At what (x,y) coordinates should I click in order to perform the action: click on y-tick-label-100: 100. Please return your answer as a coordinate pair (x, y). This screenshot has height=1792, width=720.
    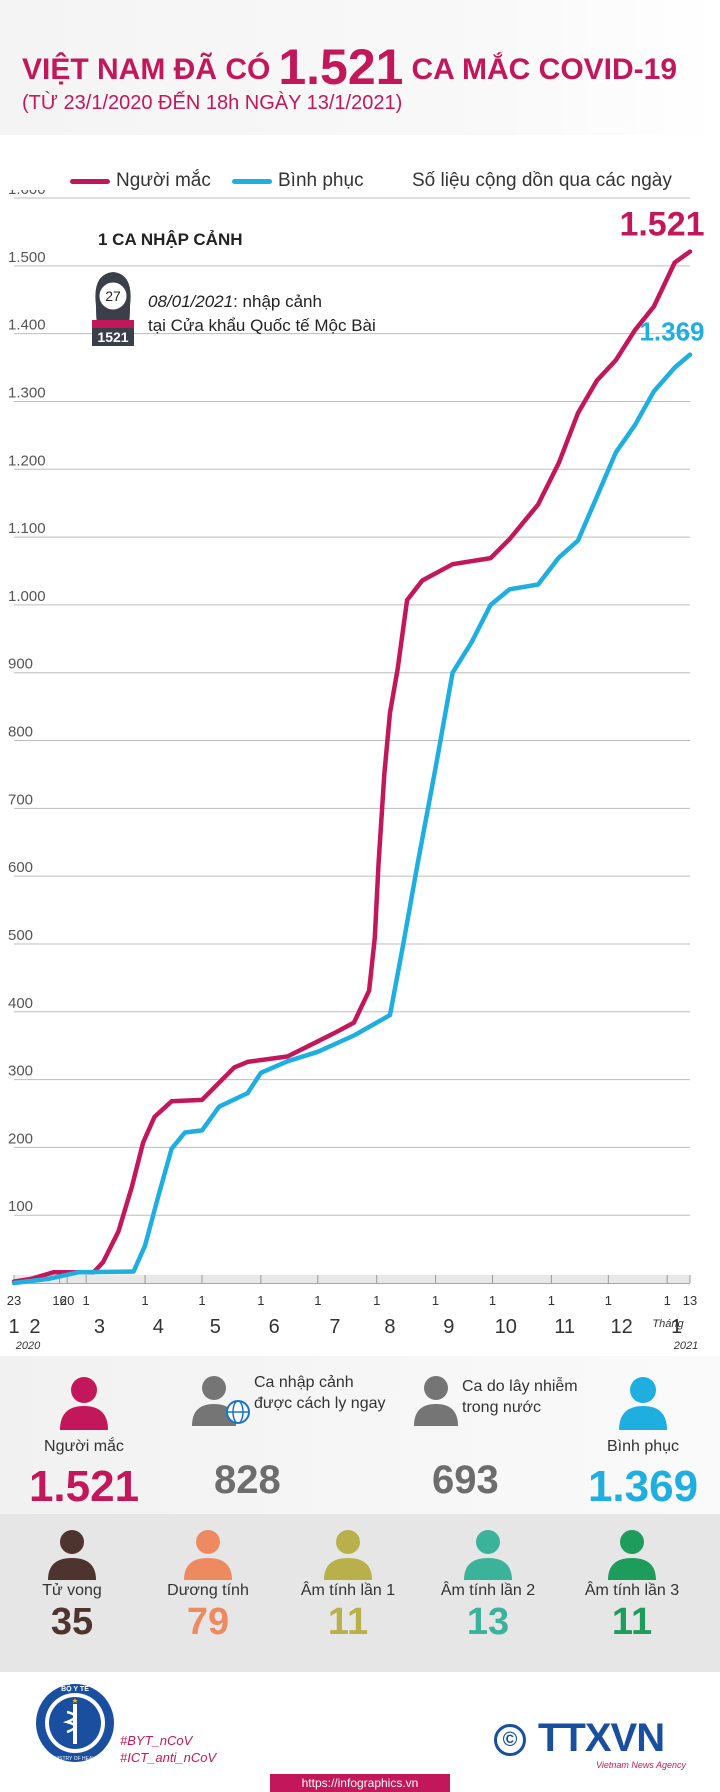
    Looking at the image, I should click on (20, 1206).